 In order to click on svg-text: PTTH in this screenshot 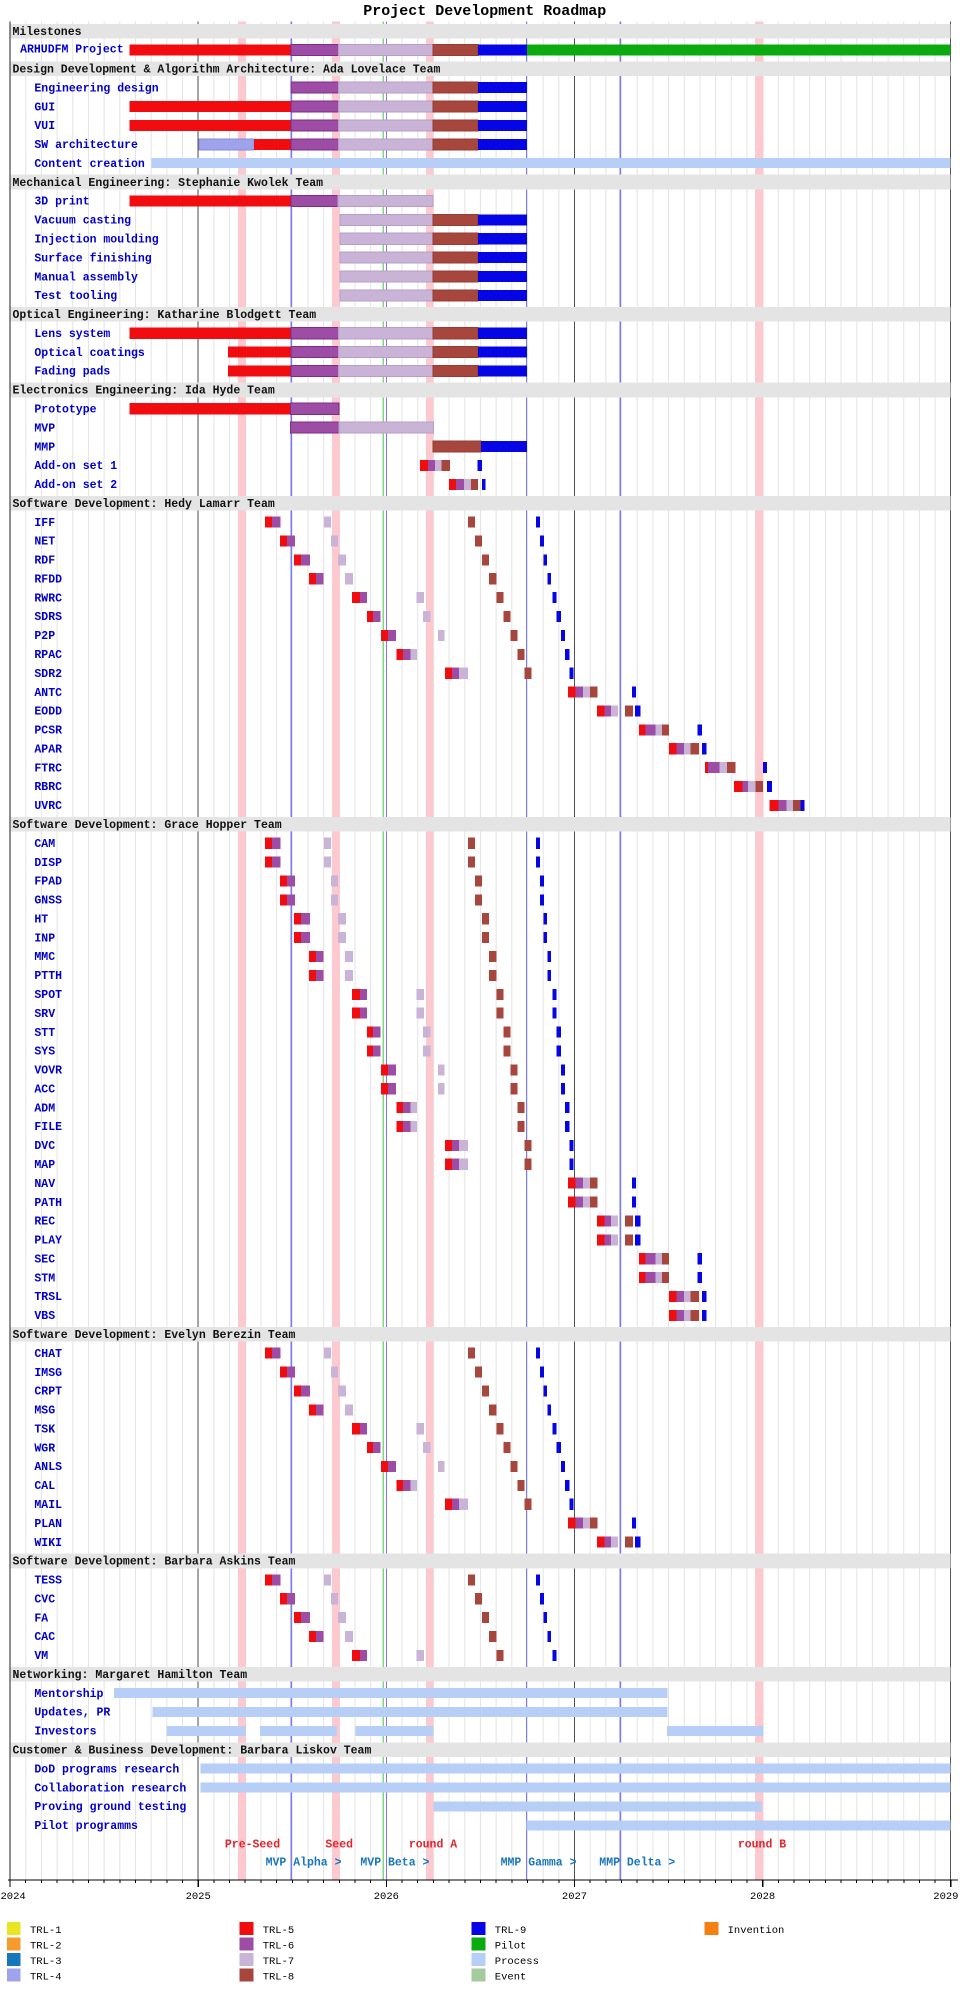, I will do `click(48, 976)`.